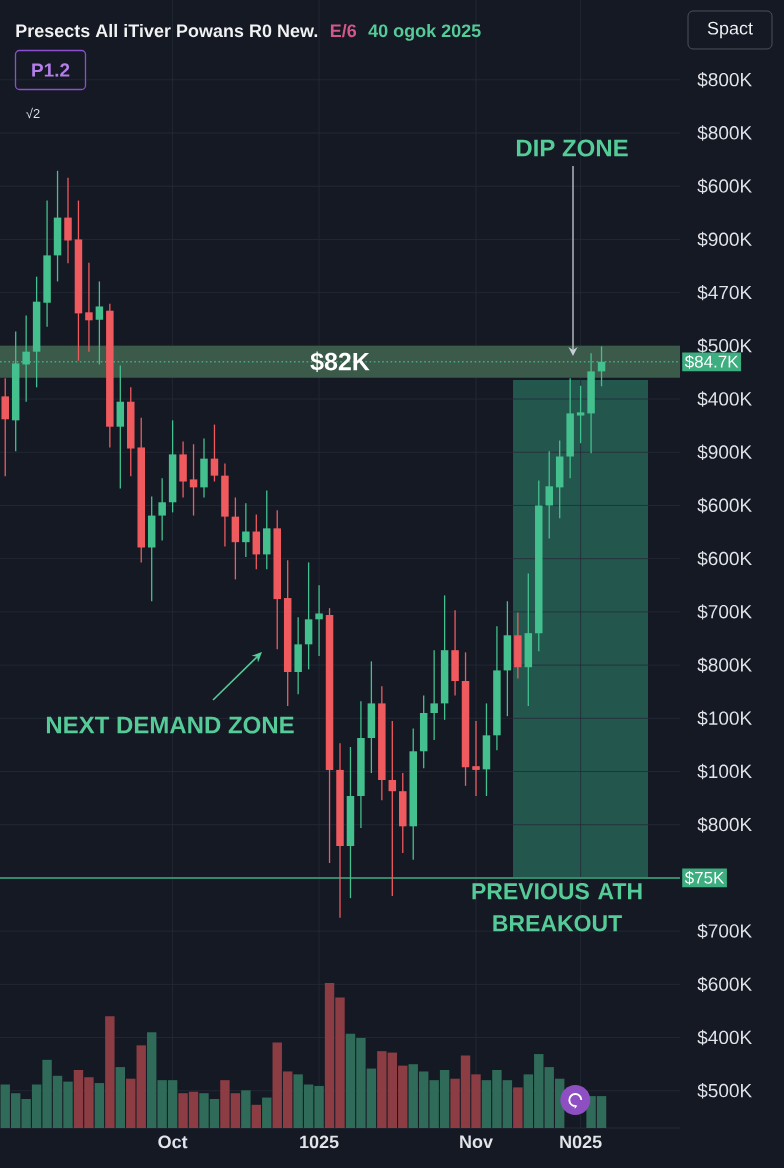  What do you see at coordinates (343, 30) in the screenshot?
I see `text: E/6` at bounding box center [343, 30].